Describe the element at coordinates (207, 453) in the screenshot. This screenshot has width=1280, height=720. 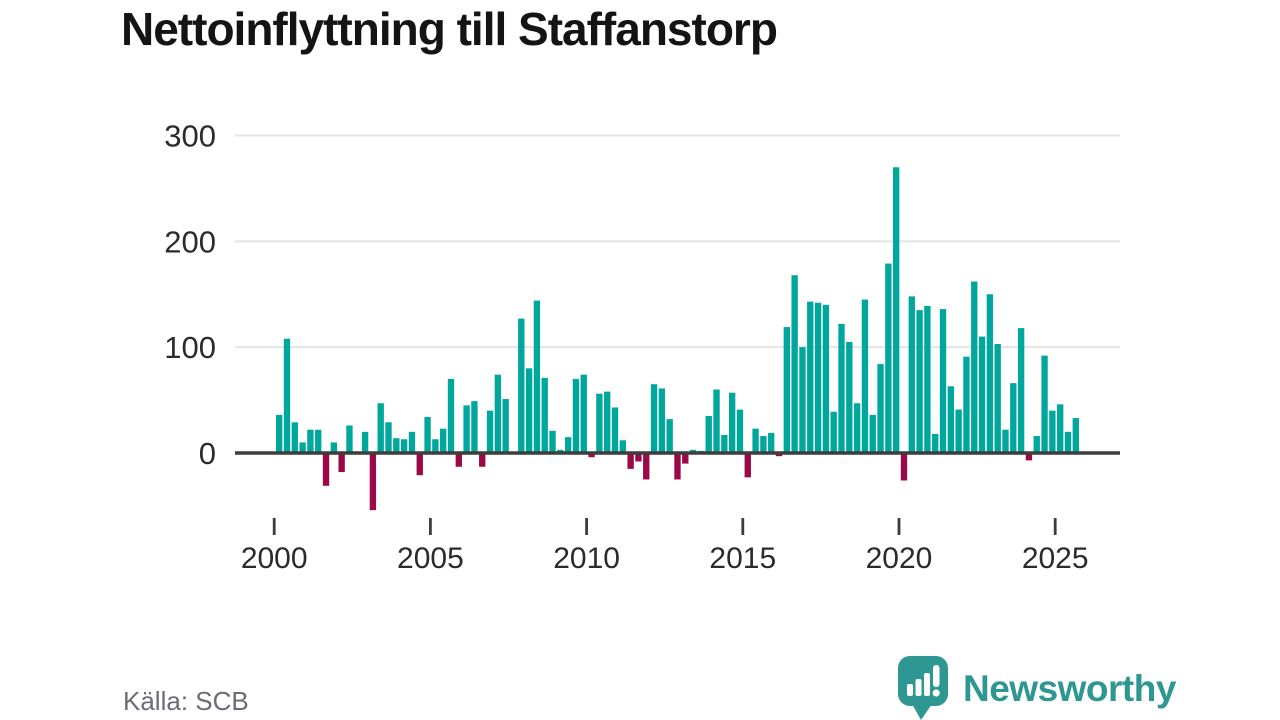
I see `y-axis-label: 0` at that location.